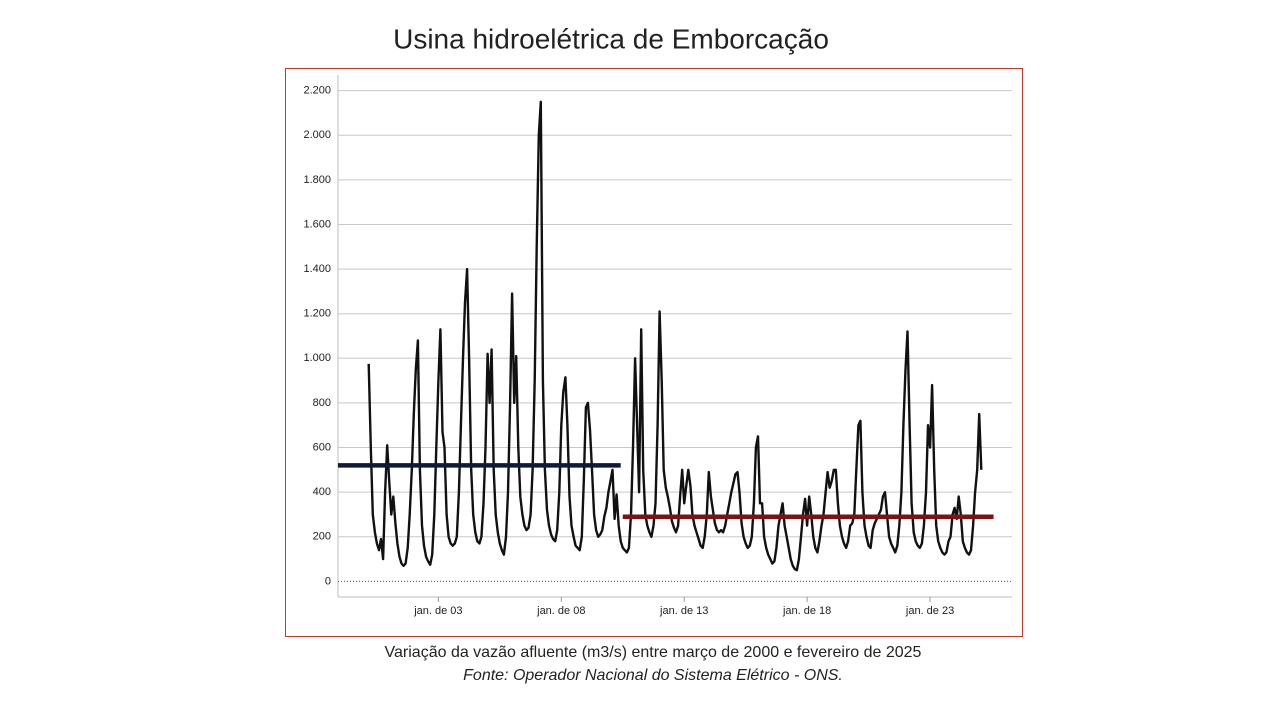 The width and height of the screenshot is (1280, 720). I want to click on chart-title: Usina hidroelétrica de Emborcação, so click(611, 38).